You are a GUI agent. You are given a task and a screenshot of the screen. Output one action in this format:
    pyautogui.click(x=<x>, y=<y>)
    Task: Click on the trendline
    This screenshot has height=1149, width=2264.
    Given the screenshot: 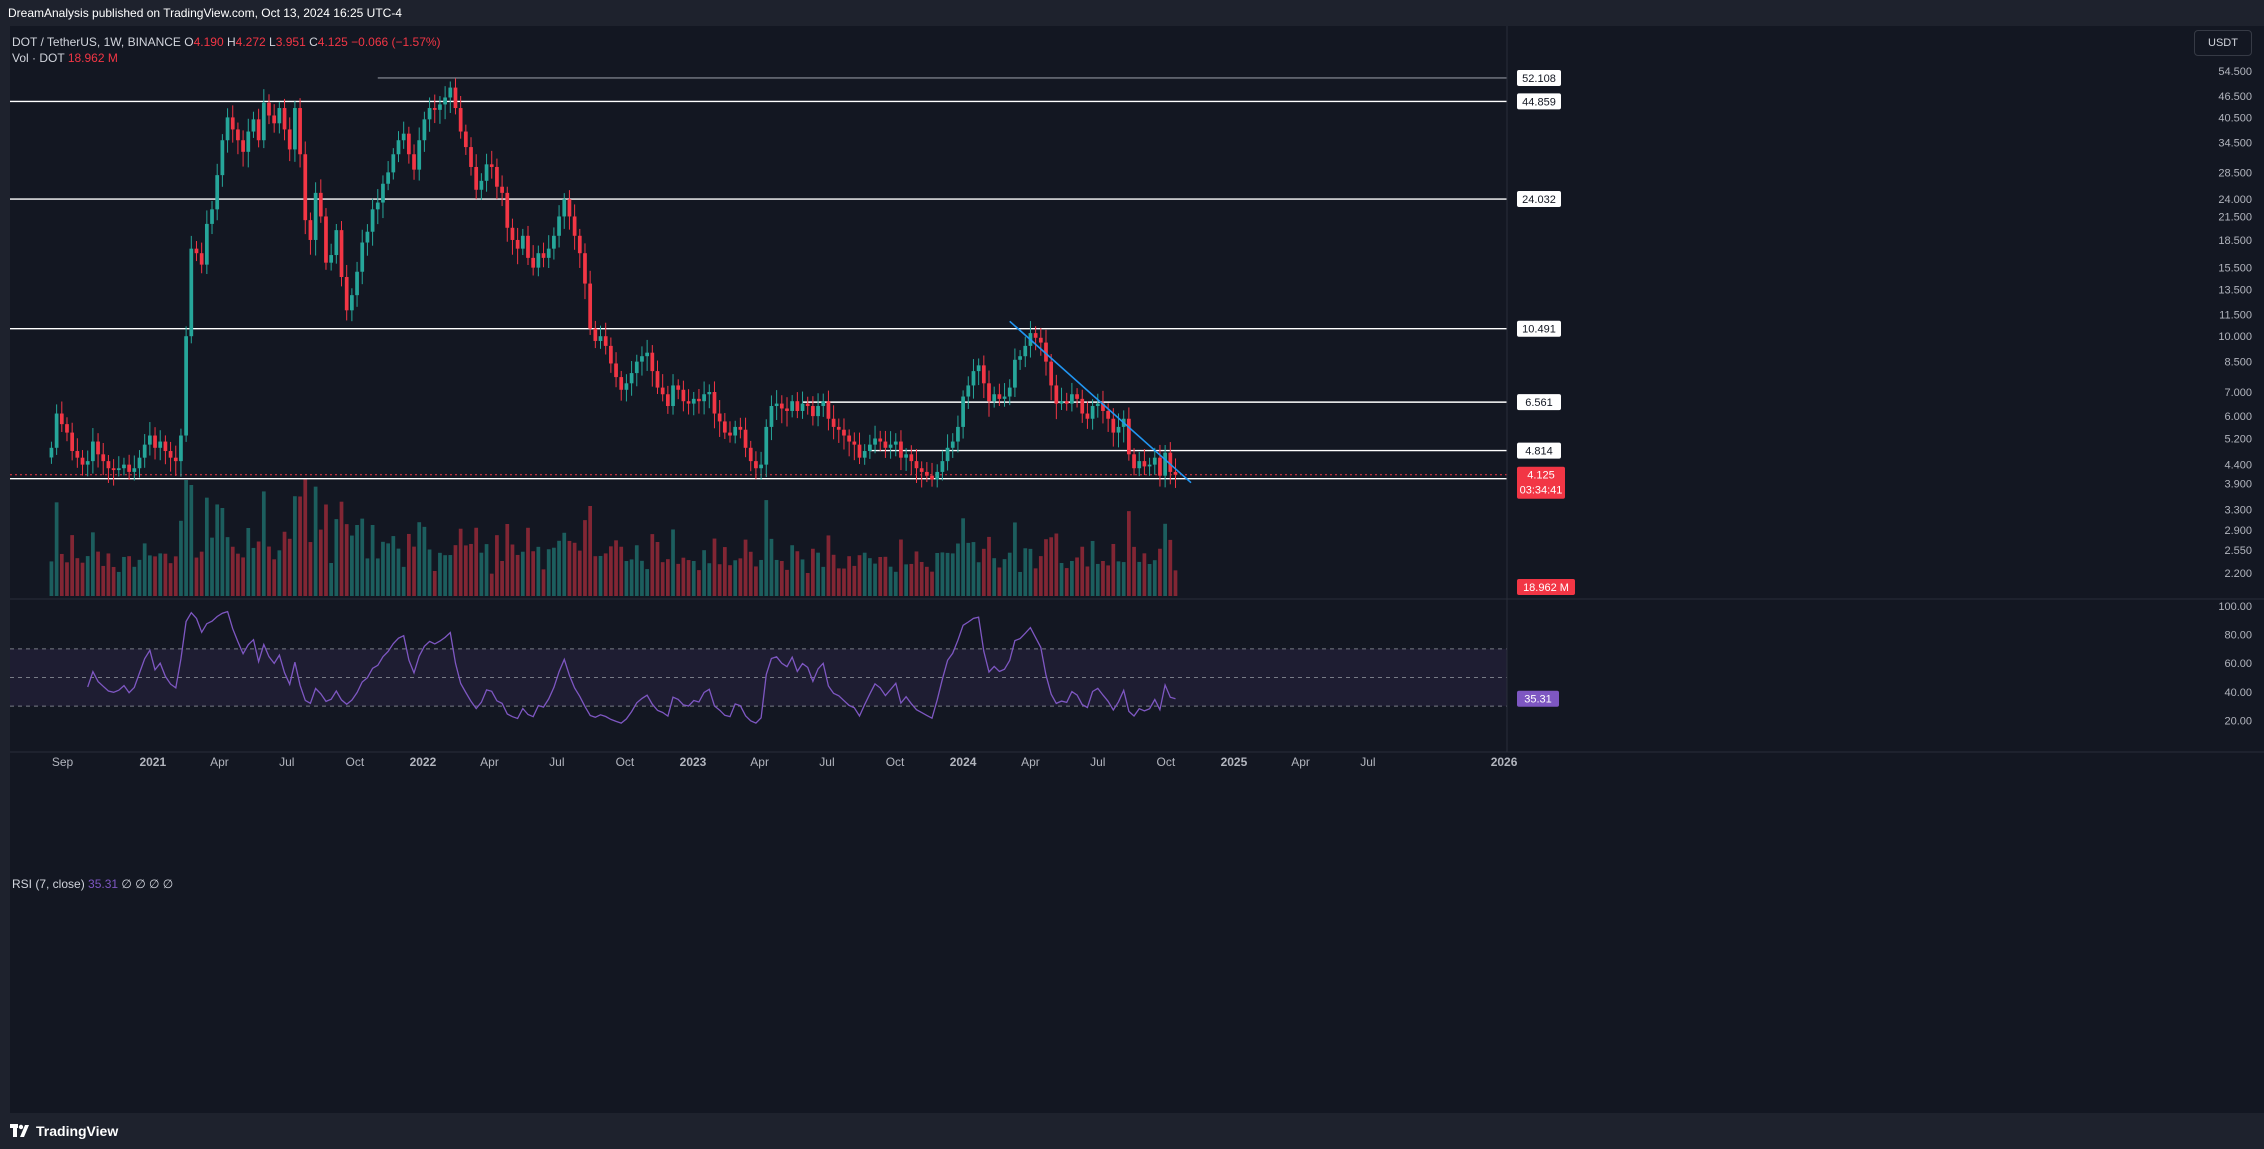 What is the action you would take?
    pyautogui.click(x=1100, y=402)
    